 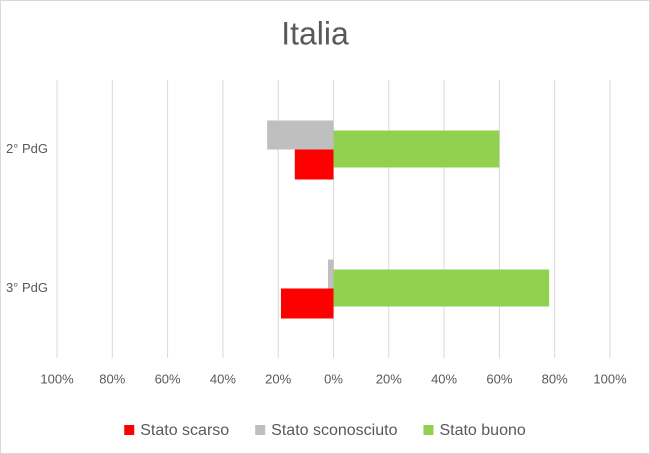 What do you see at coordinates (334, 430) in the screenshot?
I see `legend-label: Stato sconosciuto` at bounding box center [334, 430].